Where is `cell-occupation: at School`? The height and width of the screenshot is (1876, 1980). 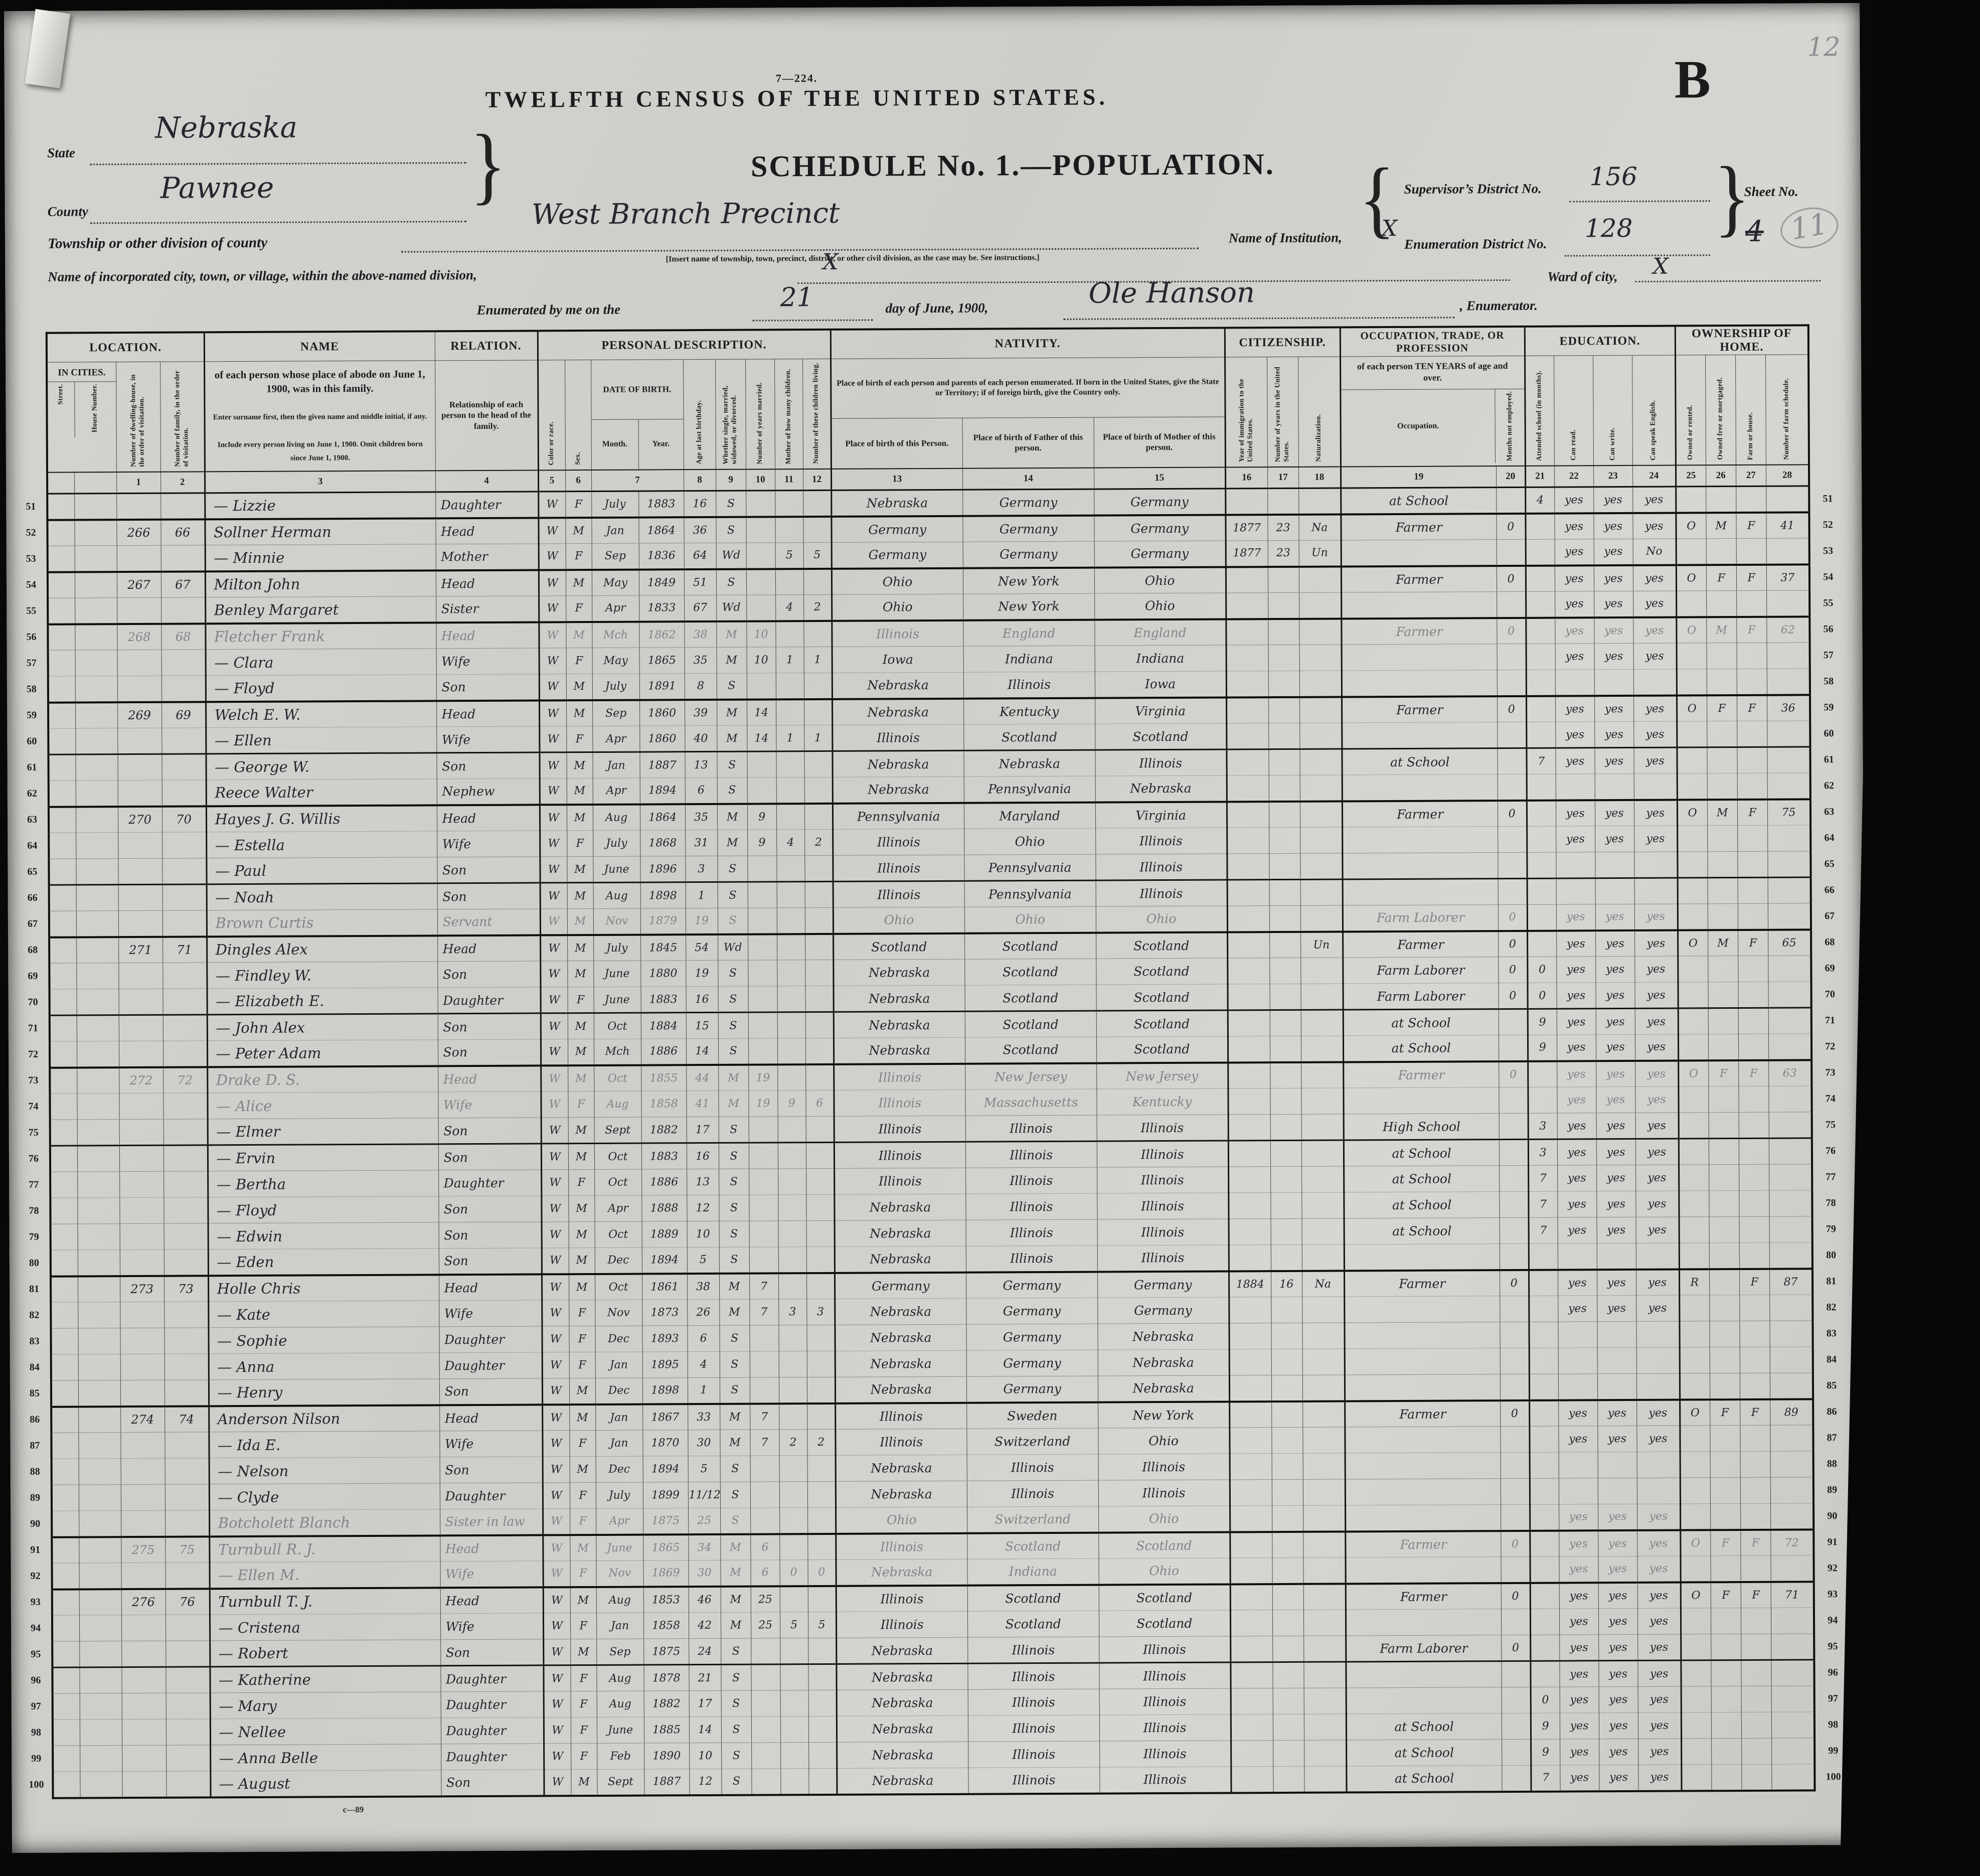
cell-occupation: at School is located at coordinates (1424, 1752).